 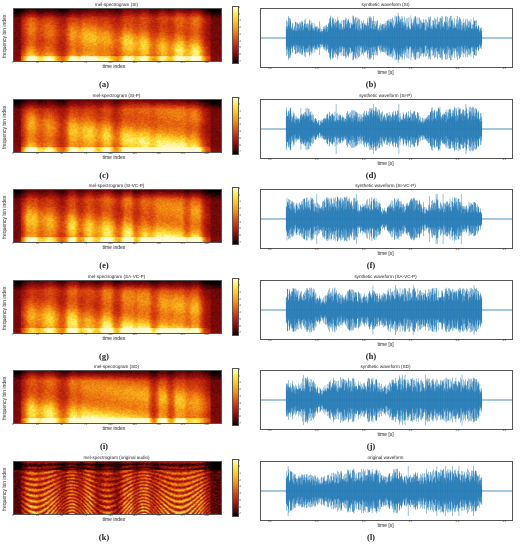 I want to click on spectrogram-xtick: 200, so click(x=206, y=334).